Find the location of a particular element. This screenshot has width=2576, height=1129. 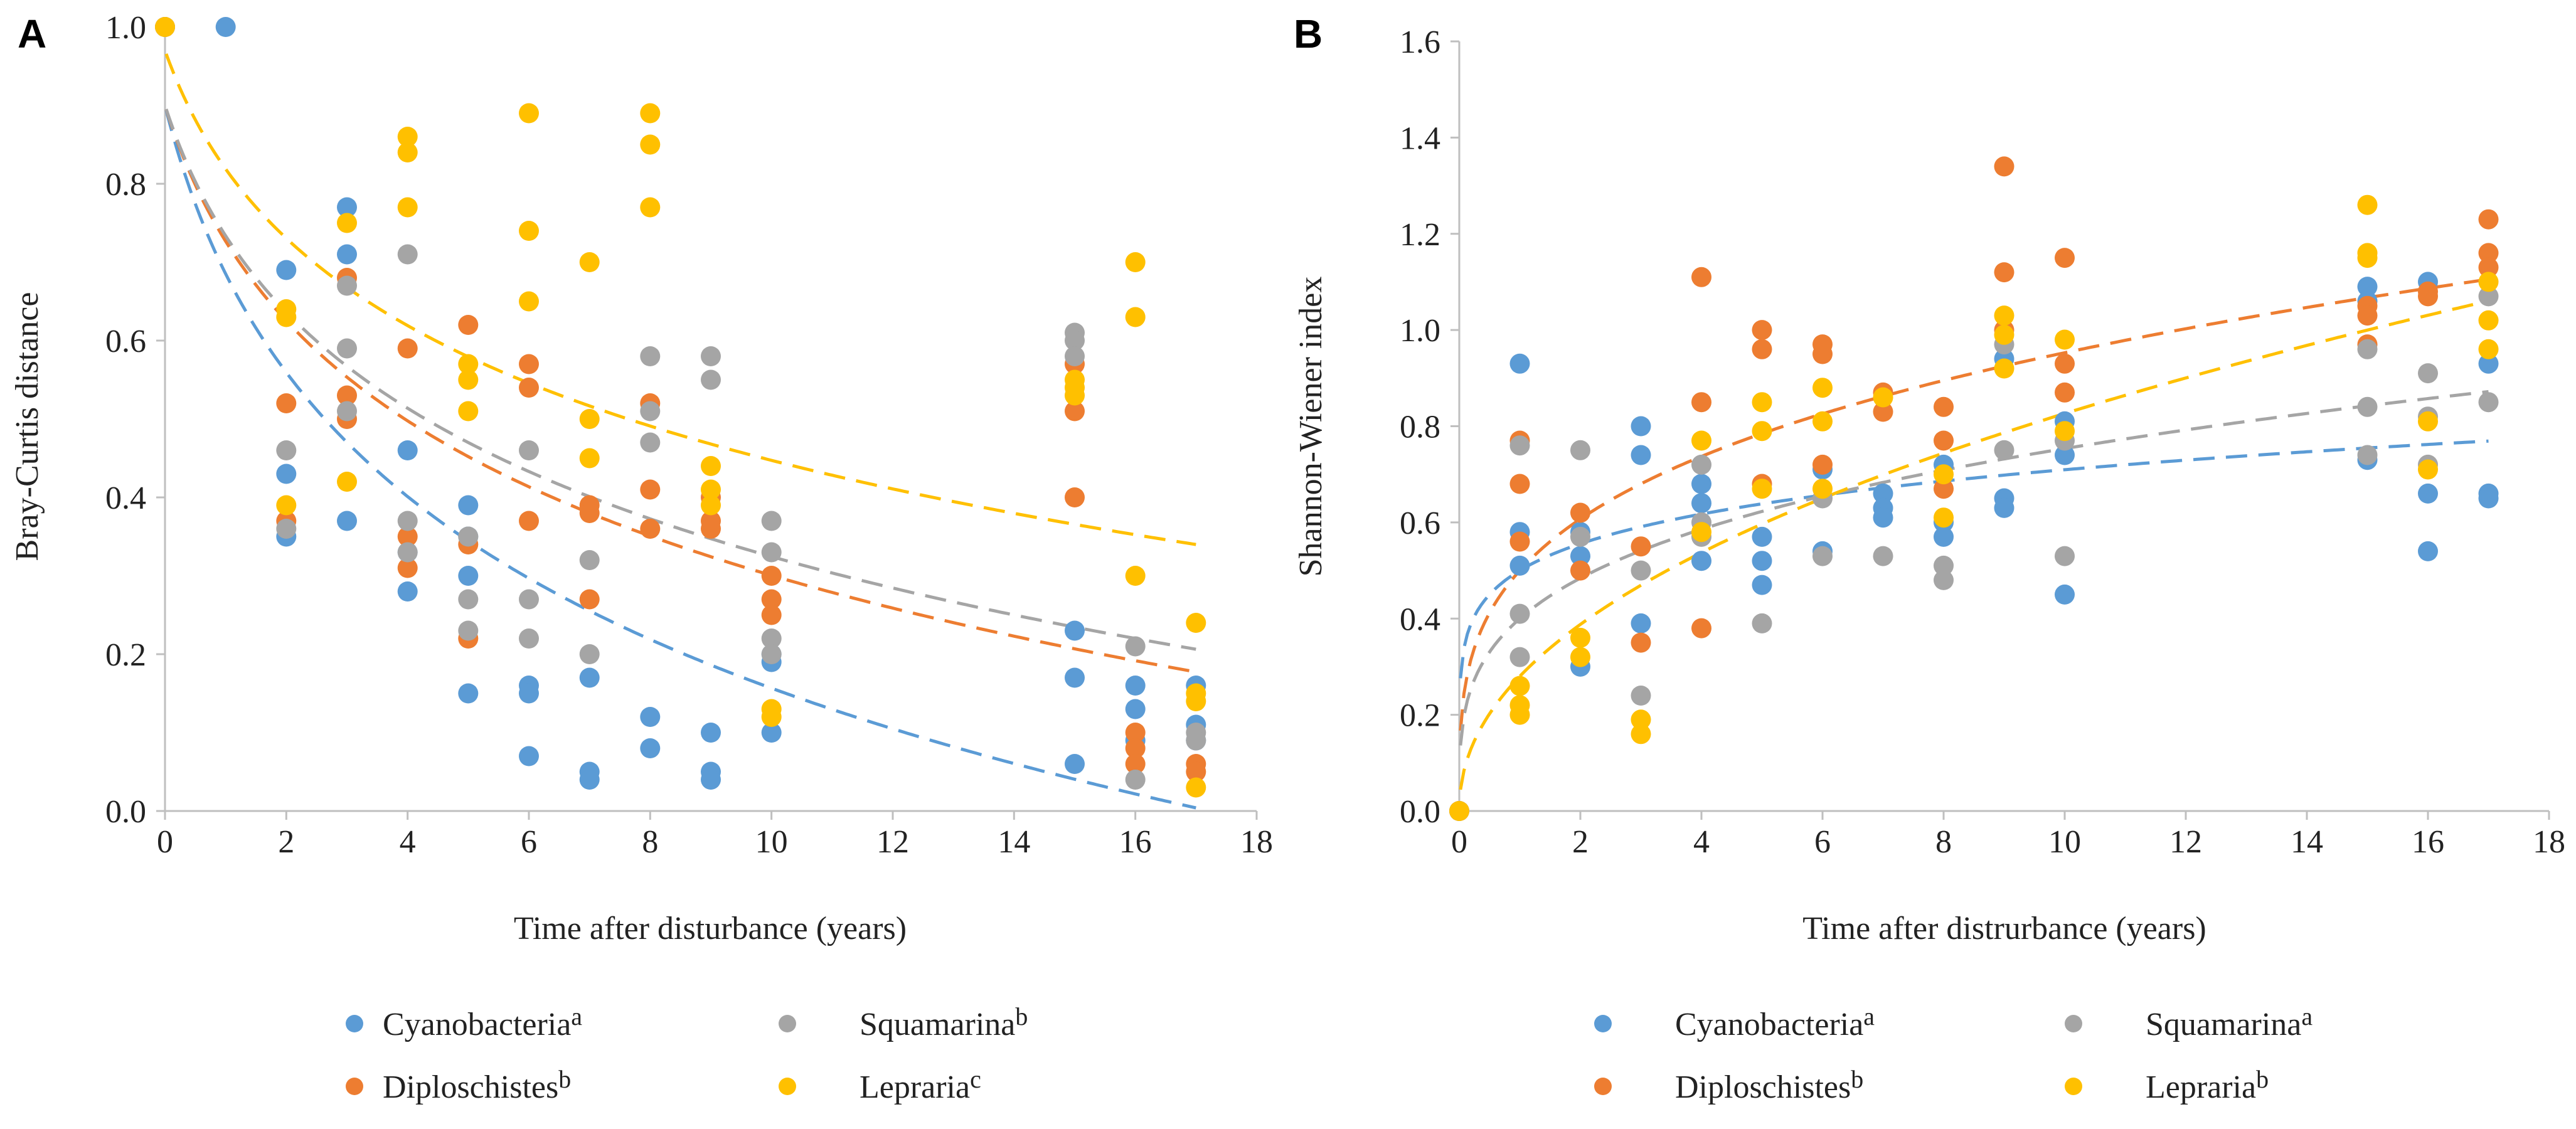

x-tick-label: 8 is located at coordinates (1944, 842).